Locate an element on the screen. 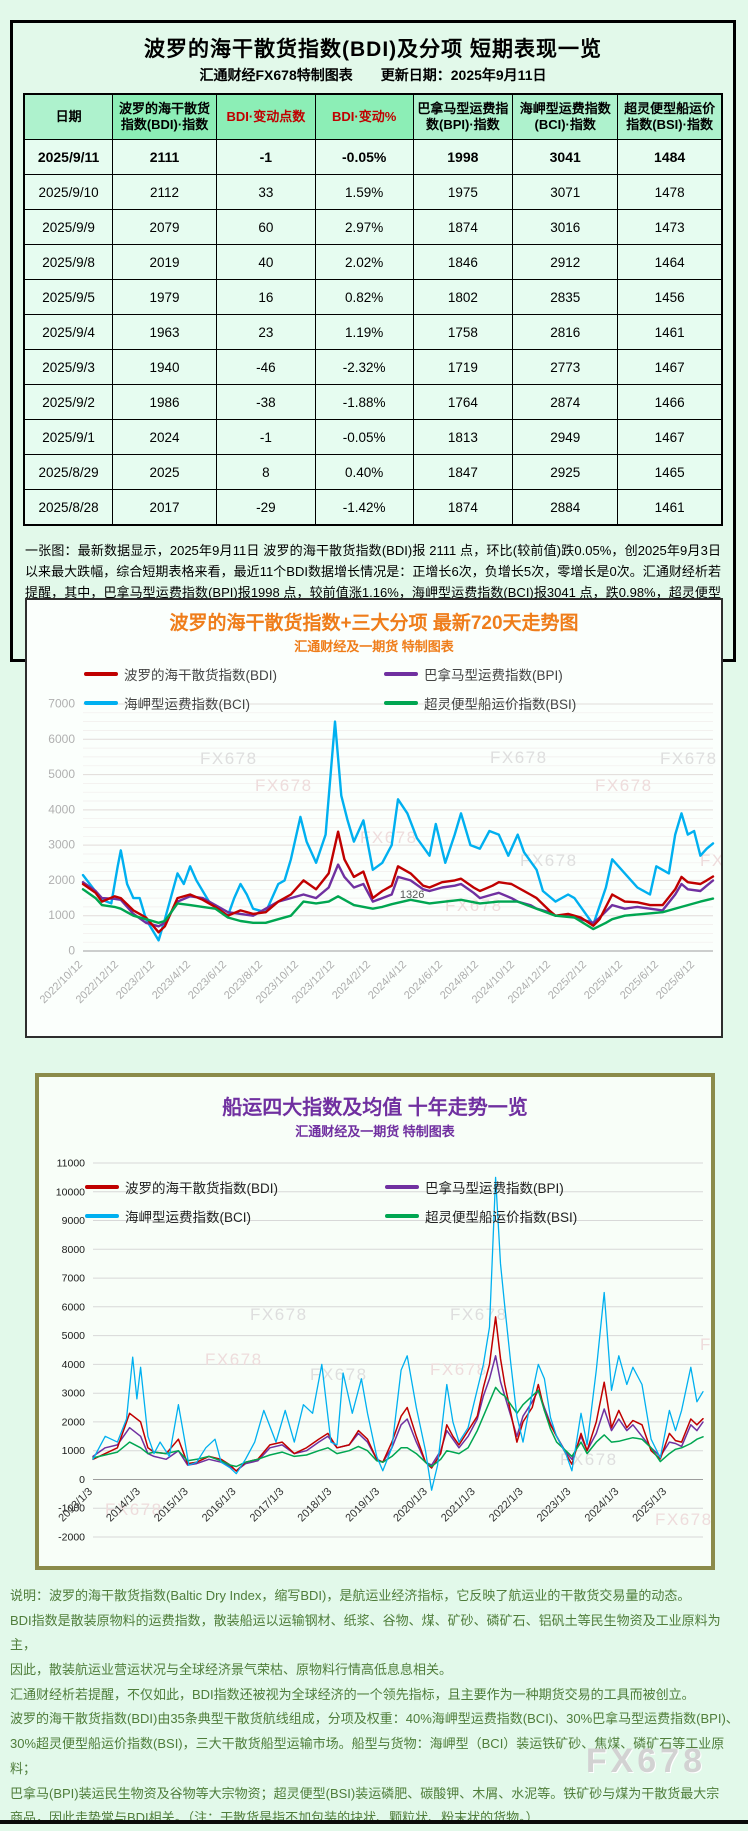  table-cell: 1813 is located at coordinates (463, 437).